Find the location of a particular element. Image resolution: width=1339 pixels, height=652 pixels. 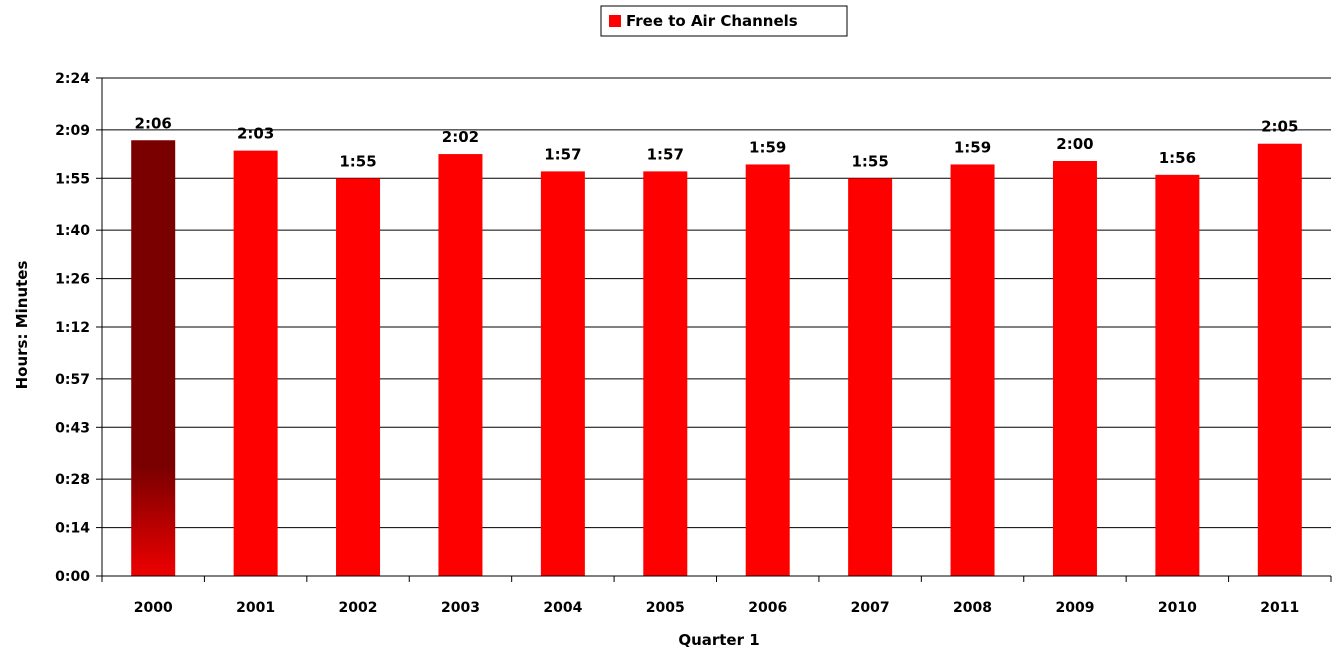

bar-2005 is located at coordinates (665, 373).